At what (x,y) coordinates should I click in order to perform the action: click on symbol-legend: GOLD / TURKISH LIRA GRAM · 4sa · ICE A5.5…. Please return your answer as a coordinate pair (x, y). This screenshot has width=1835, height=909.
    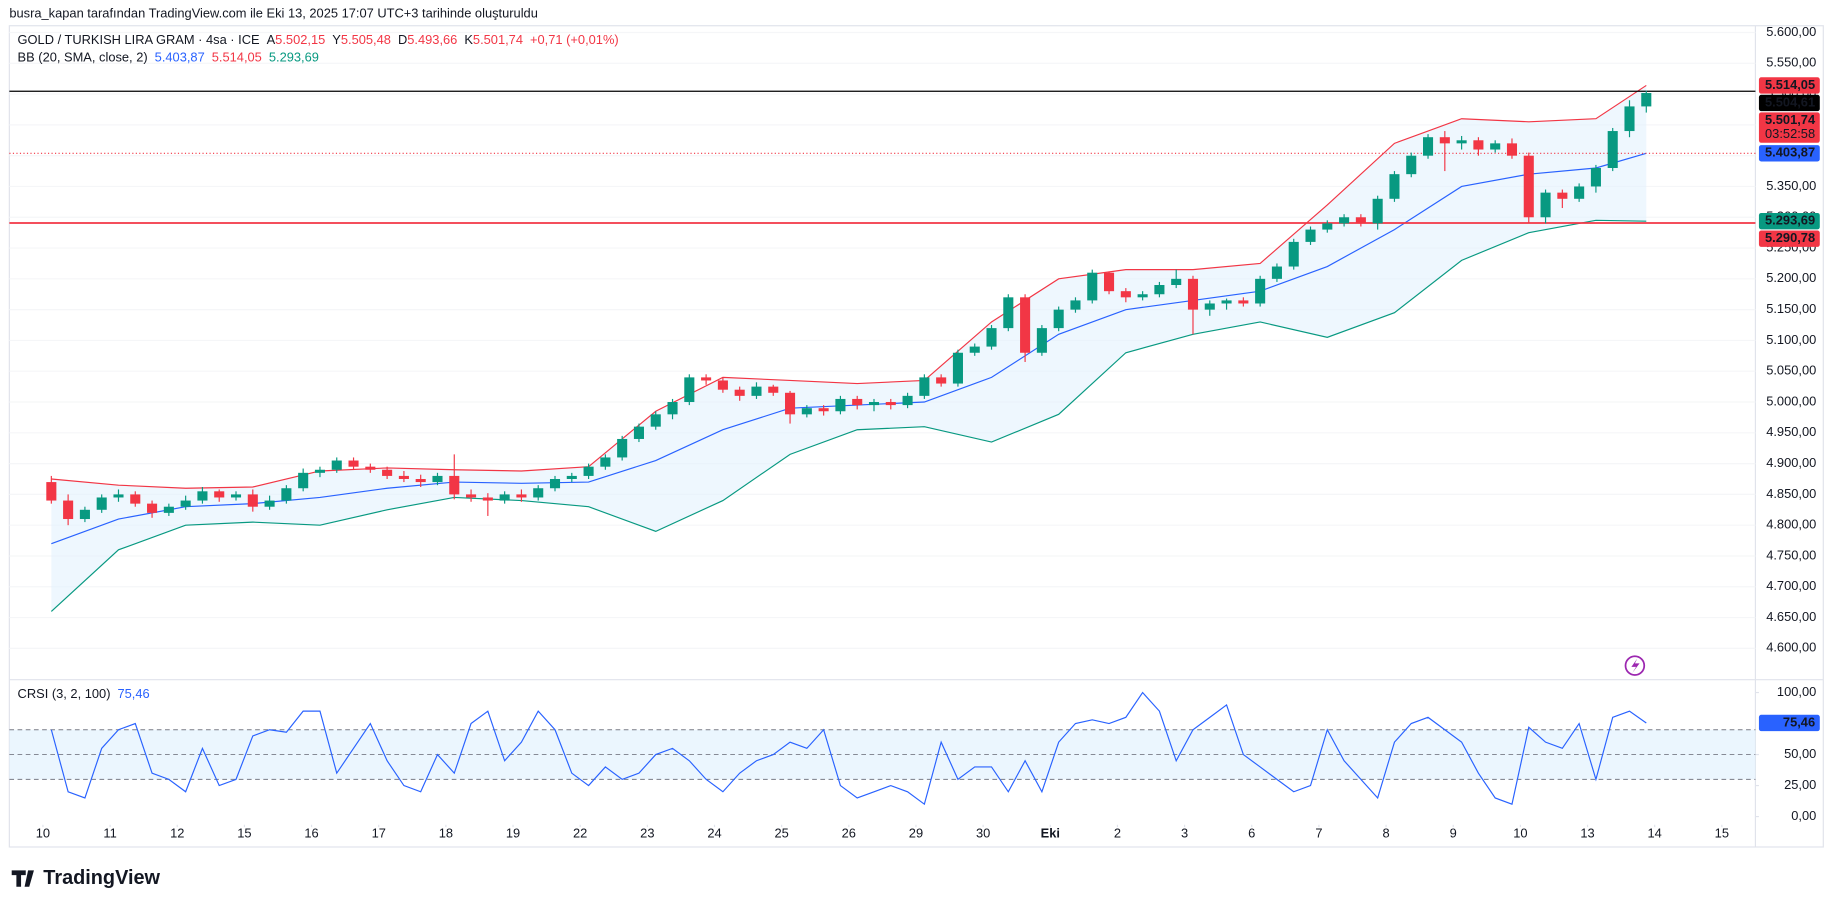
    Looking at the image, I should click on (318, 39).